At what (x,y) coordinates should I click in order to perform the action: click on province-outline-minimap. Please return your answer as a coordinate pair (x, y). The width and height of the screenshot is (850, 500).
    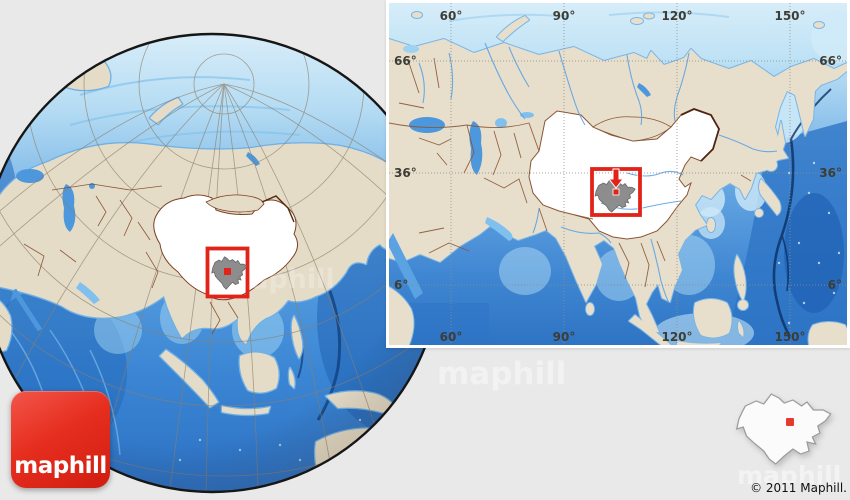
    Looking at the image, I should click on (784, 429).